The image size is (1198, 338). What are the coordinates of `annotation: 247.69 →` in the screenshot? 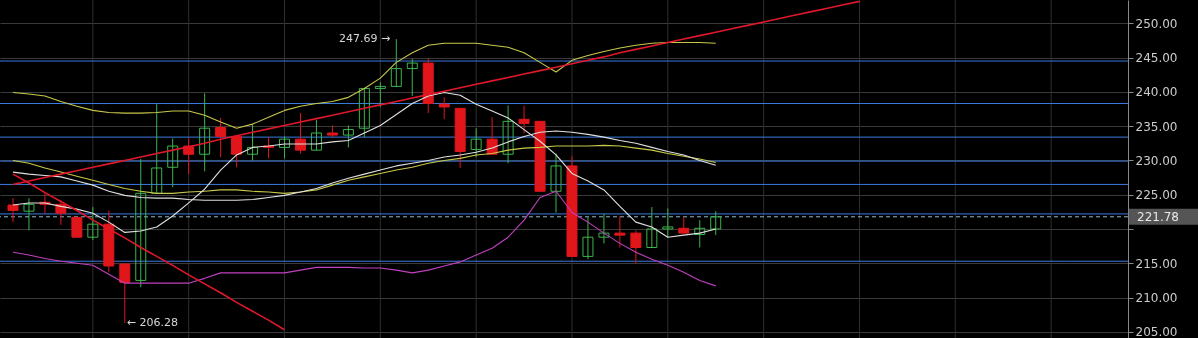 It's located at (365, 39).